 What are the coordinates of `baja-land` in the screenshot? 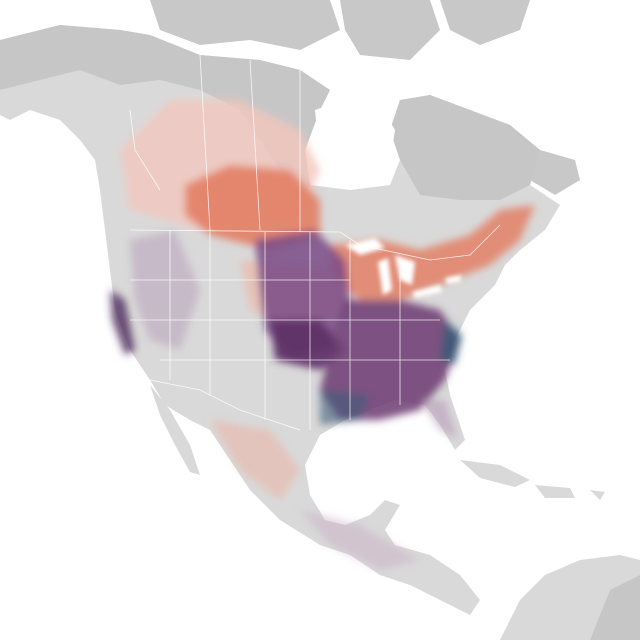 It's located at (175, 430).